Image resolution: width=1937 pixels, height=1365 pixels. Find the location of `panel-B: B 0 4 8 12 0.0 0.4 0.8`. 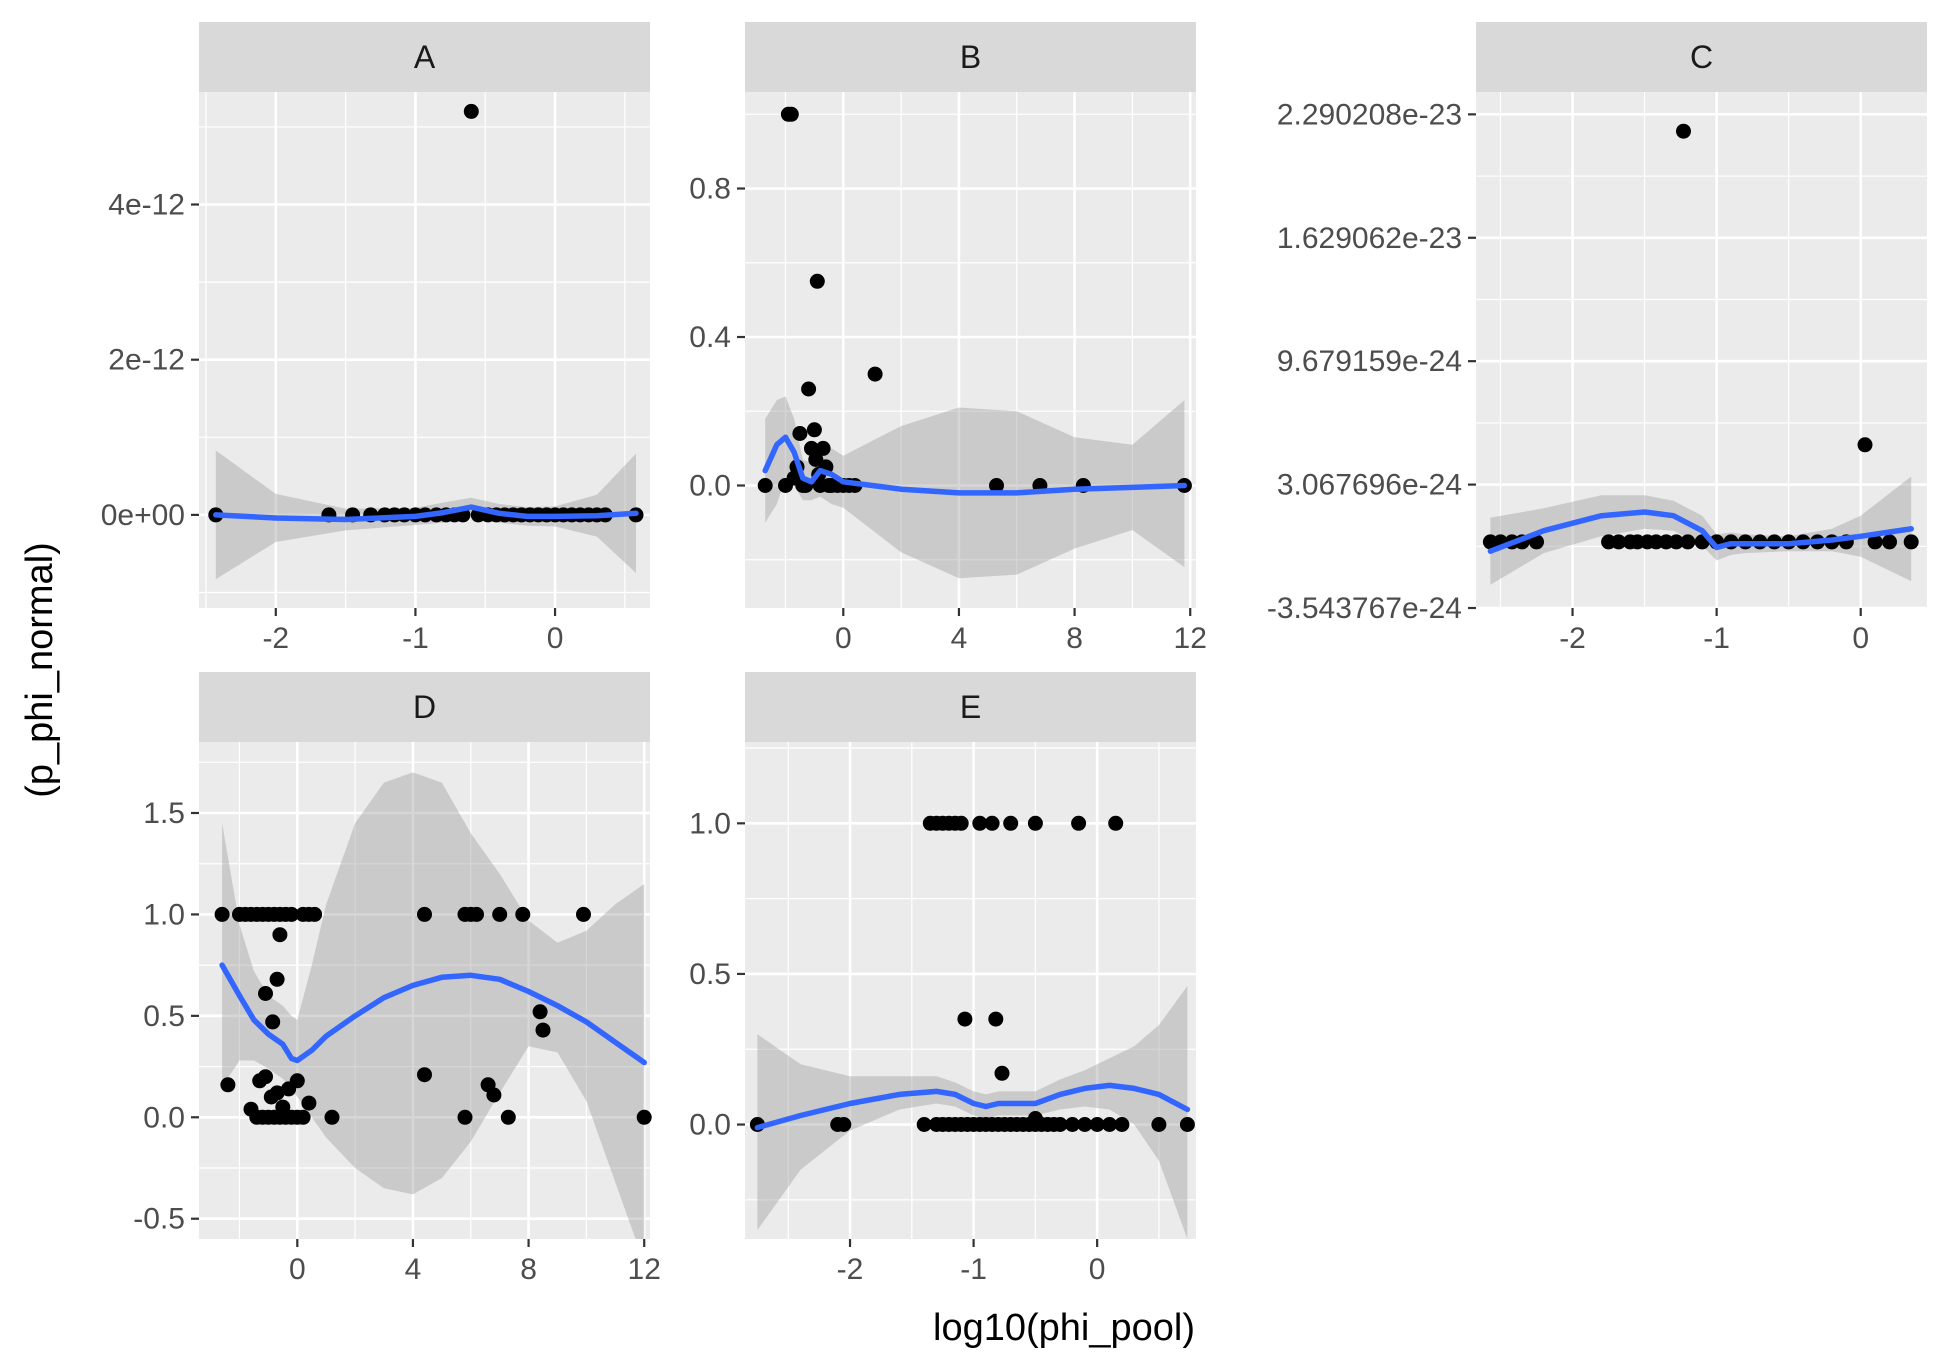

panel-B: B 0 4 8 12 0.0 0.4 0.8 is located at coordinates (948, 338).